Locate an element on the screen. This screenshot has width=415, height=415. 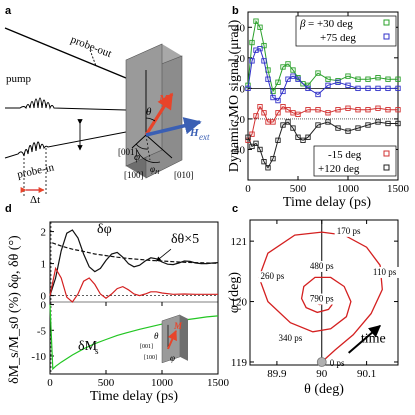
panel-d-y-tick-label-top: 0 is located at coordinates (44, 297).